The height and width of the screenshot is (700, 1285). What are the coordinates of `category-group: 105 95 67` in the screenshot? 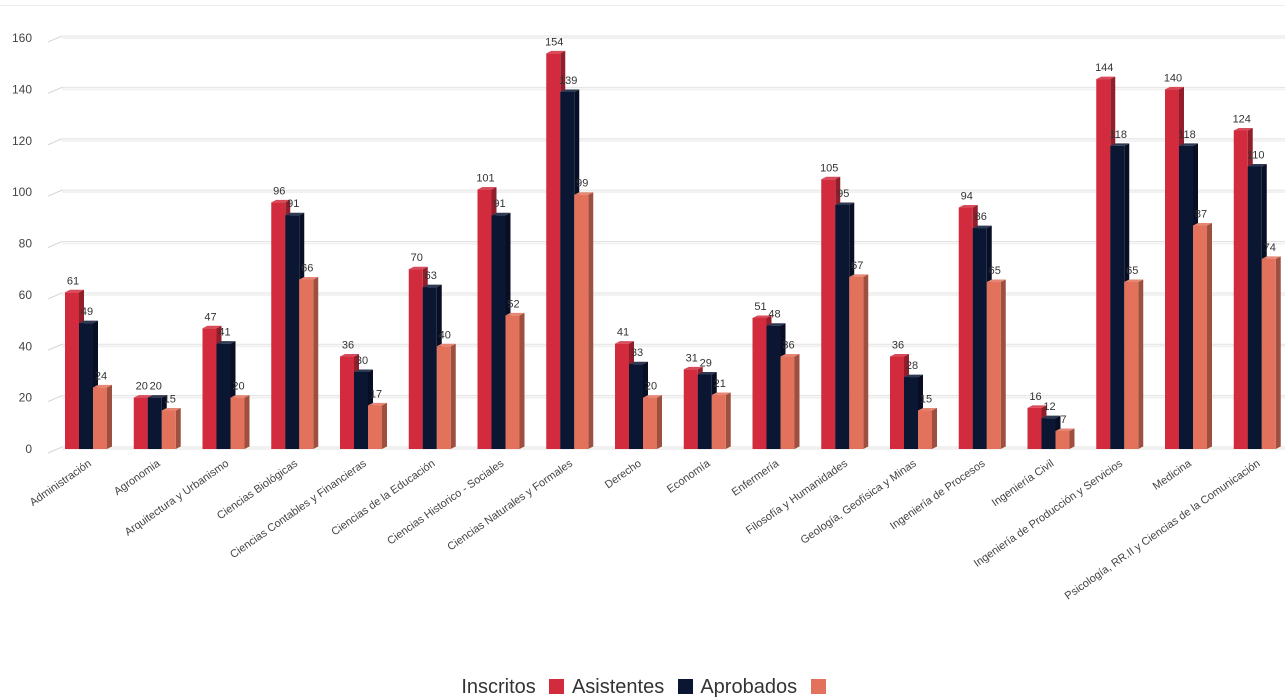 It's located at (844, 305).